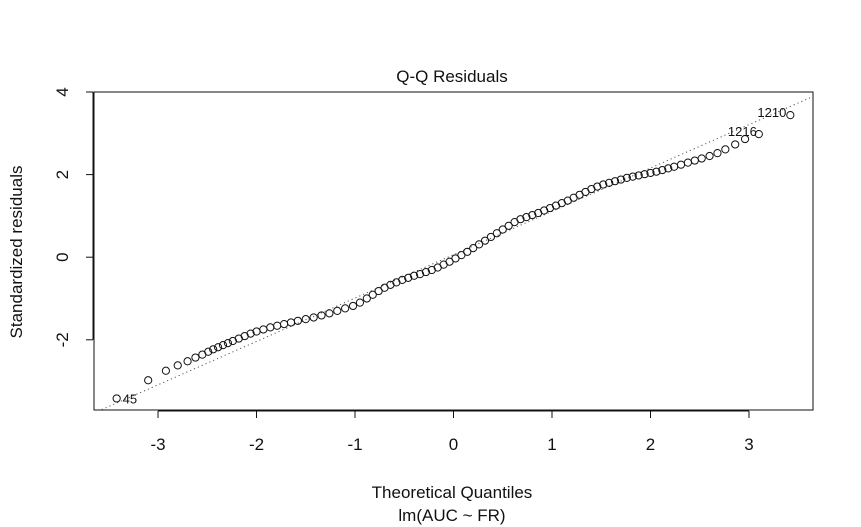  I want to click on x-tick-label-minus-2: -2, so click(256, 444).